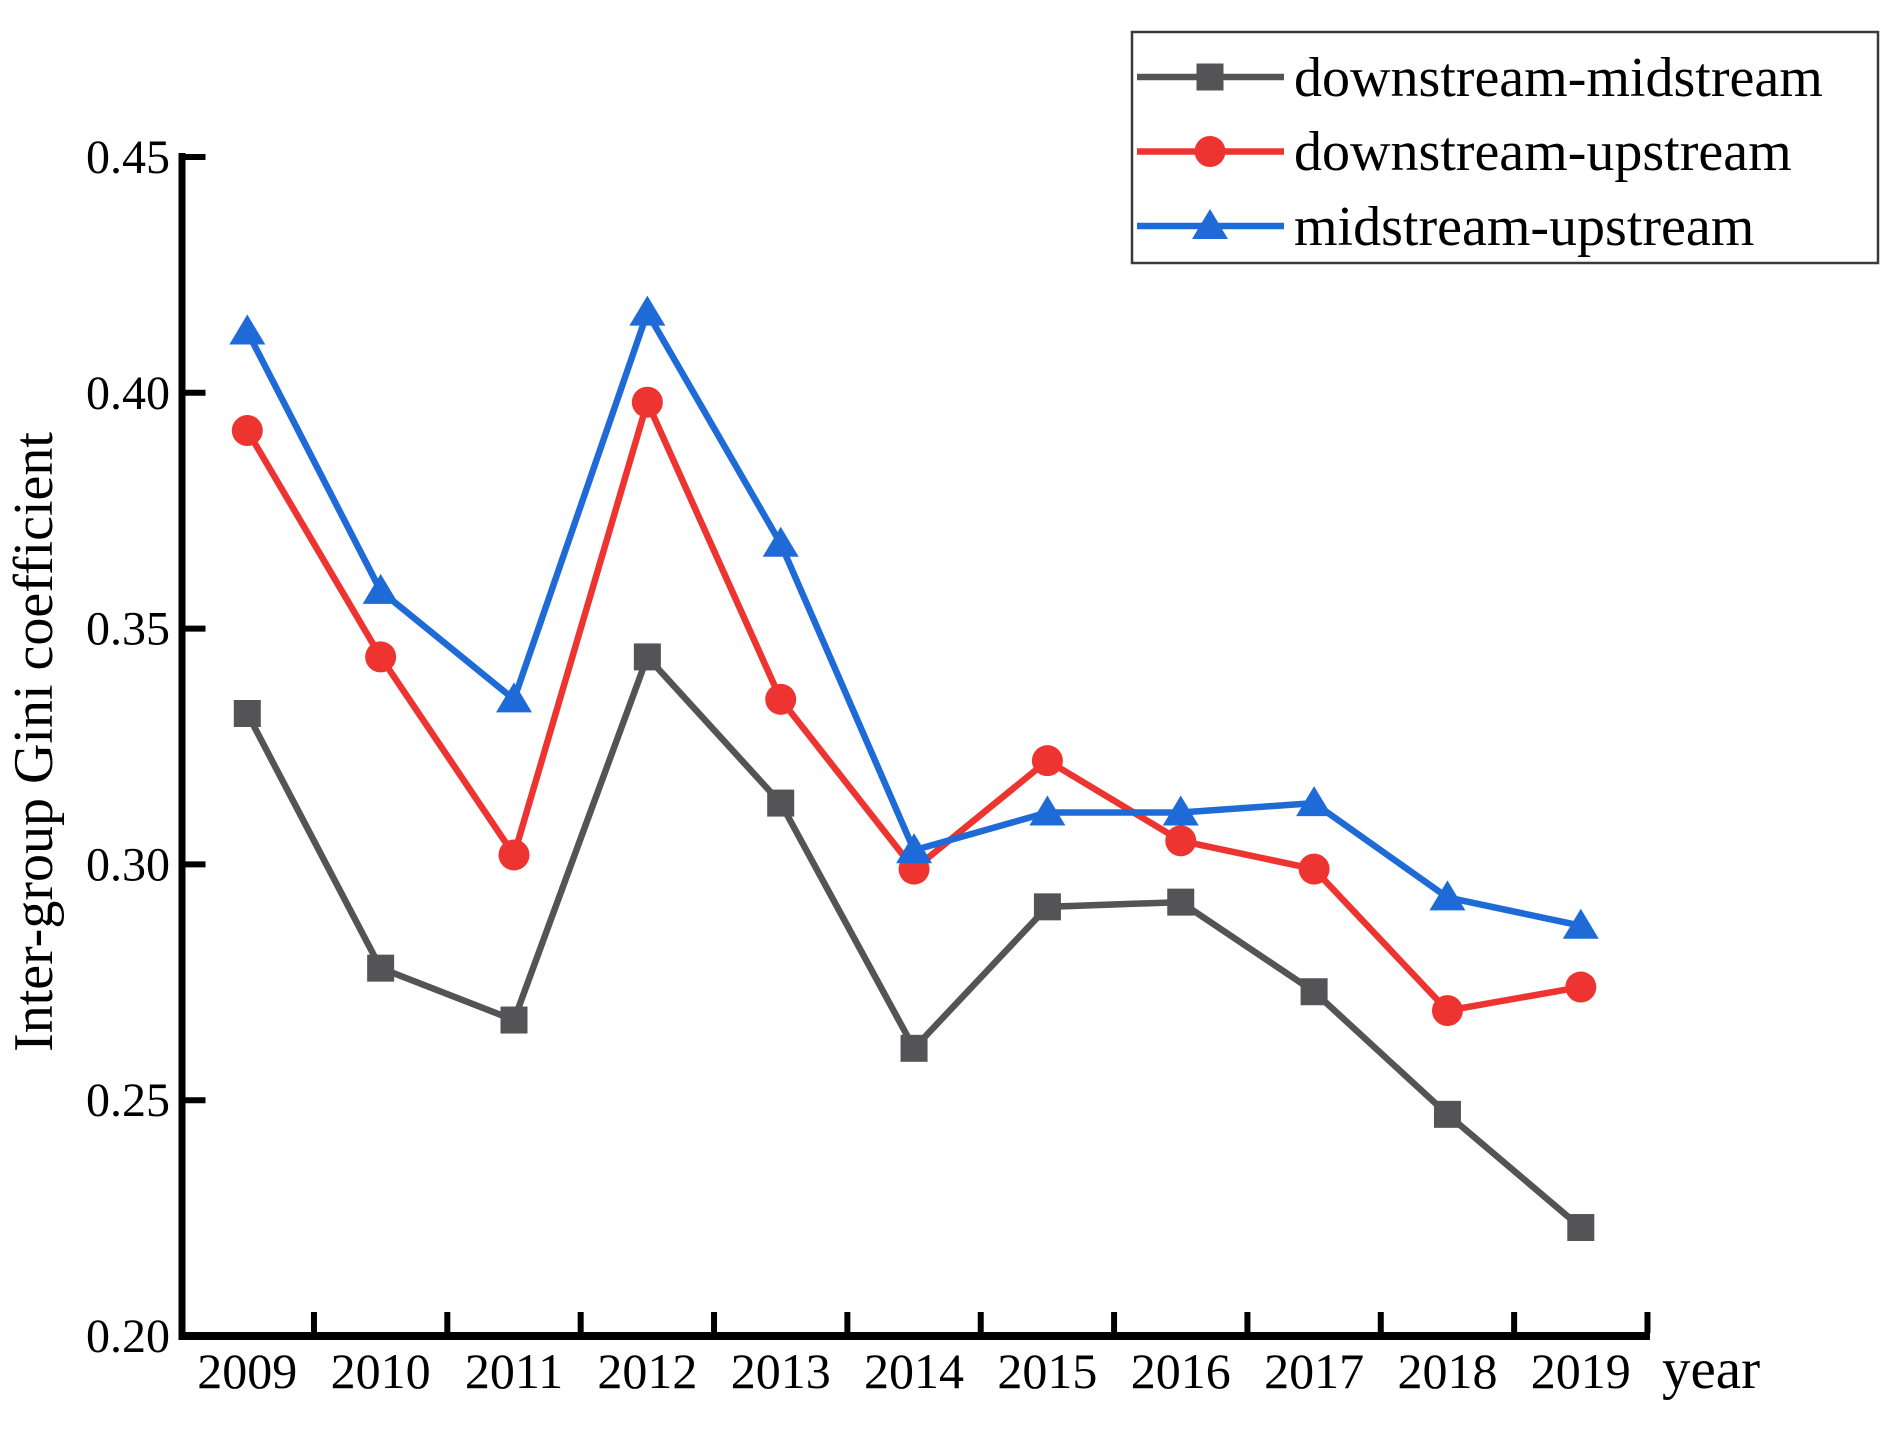 This screenshot has height=1432, width=1895. I want to click on x-tick-label: 2015, so click(1047, 1371).